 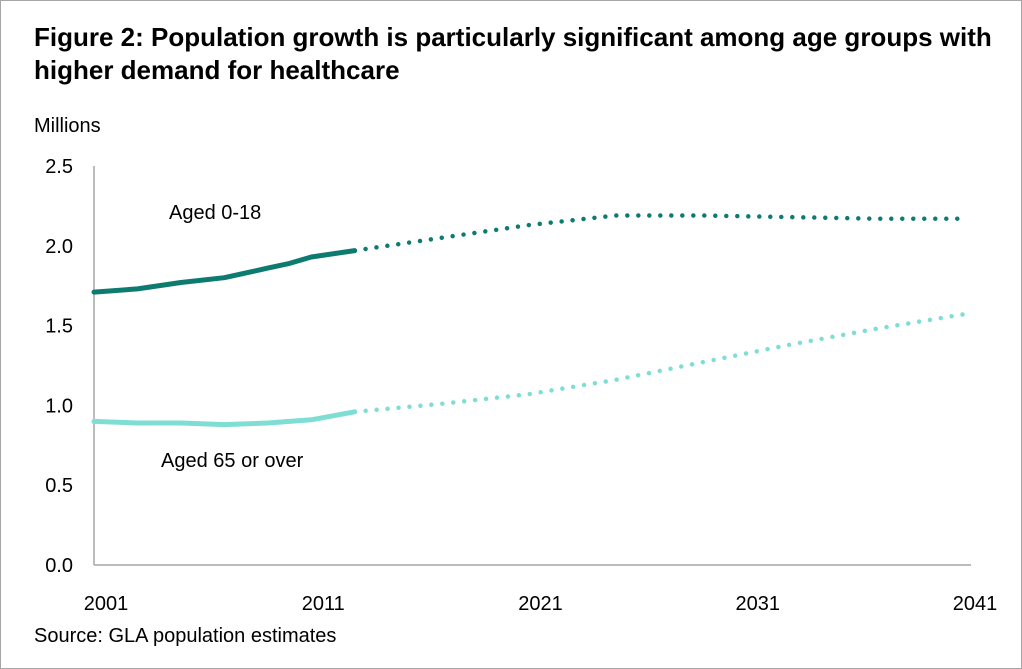 What do you see at coordinates (215, 213) in the screenshot?
I see `series-label-aged-0-18: Aged 0-18` at bounding box center [215, 213].